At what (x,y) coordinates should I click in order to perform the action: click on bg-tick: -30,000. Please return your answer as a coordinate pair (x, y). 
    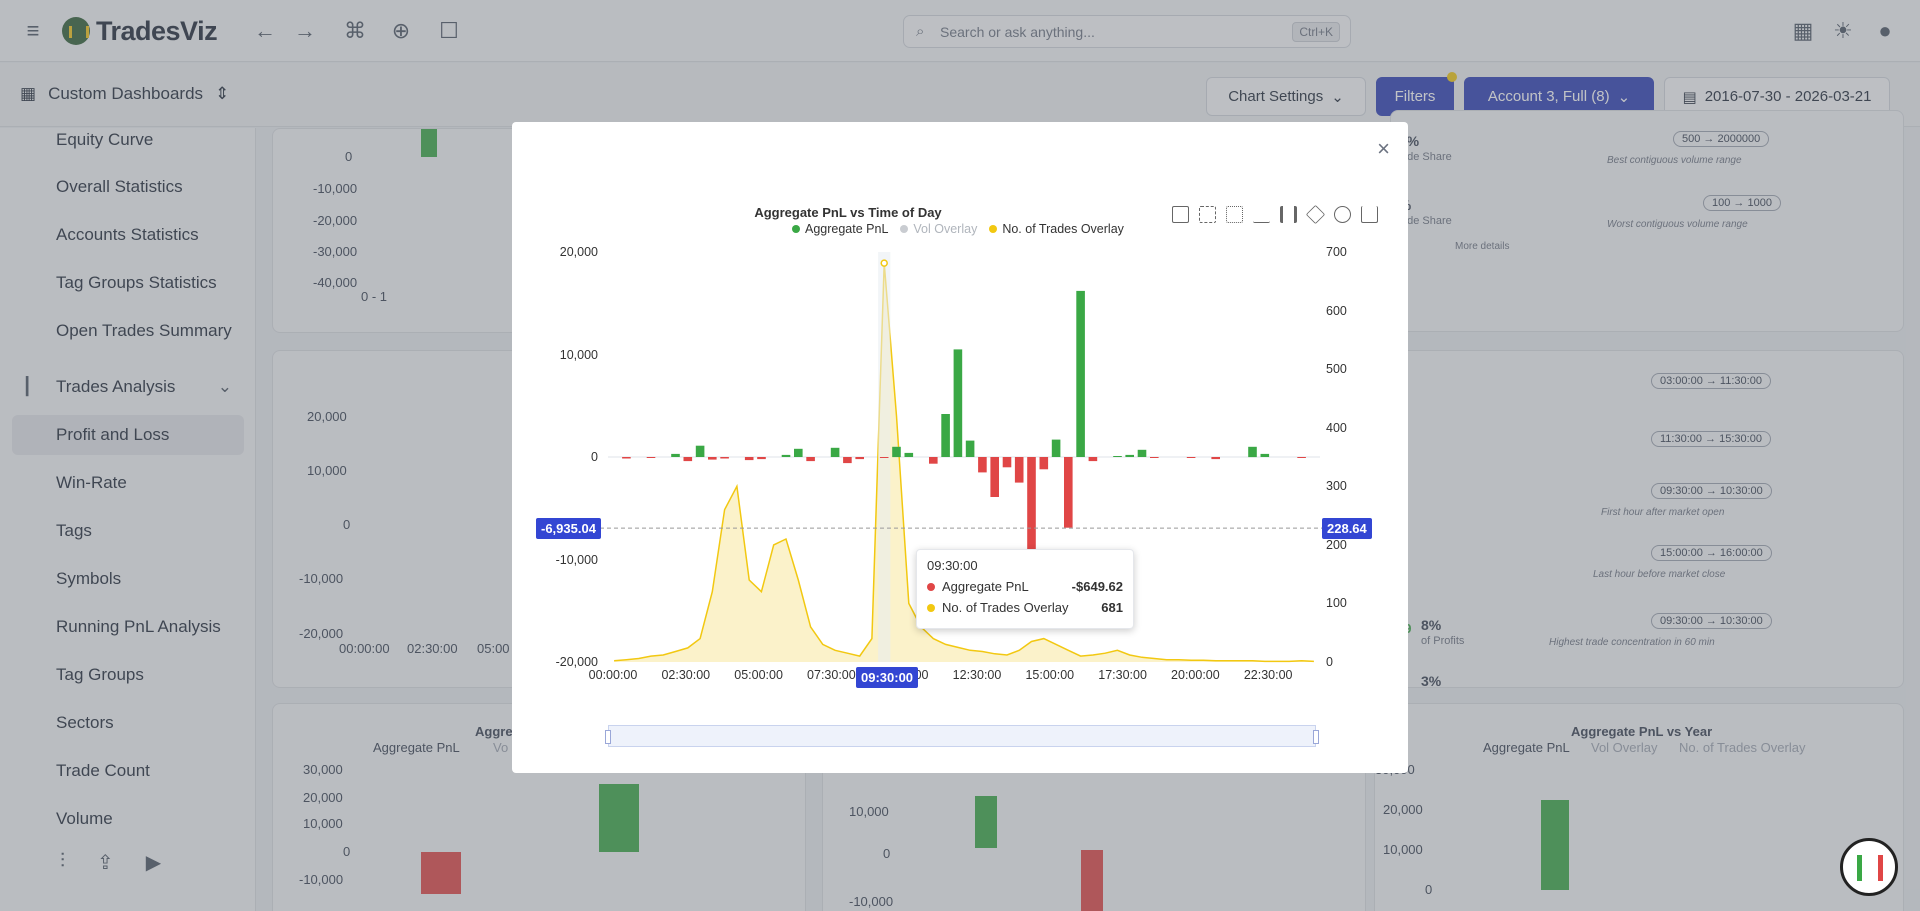
    Looking at the image, I should click on (335, 251).